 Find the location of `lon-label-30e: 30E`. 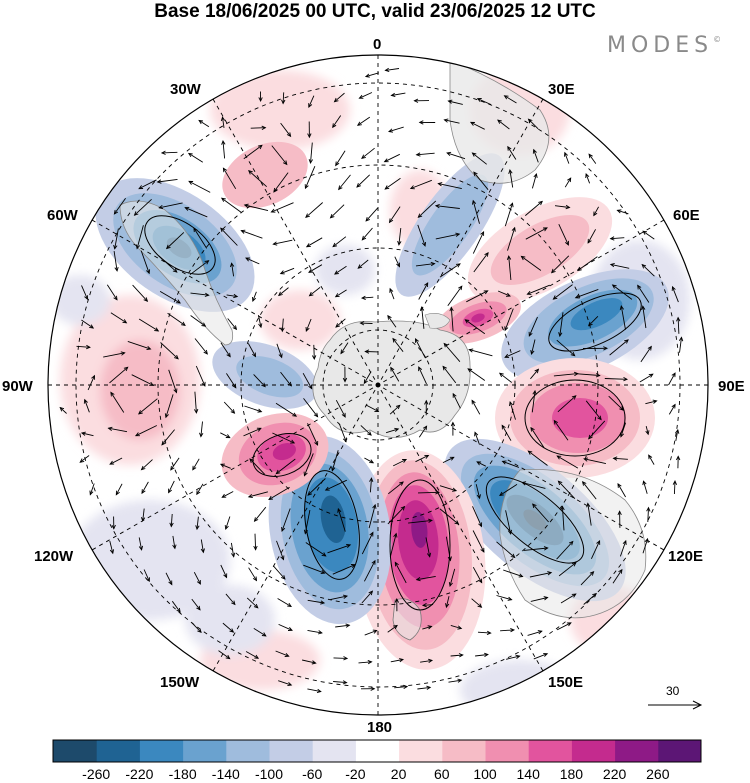

lon-label-30e: 30E is located at coordinates (561, 89).